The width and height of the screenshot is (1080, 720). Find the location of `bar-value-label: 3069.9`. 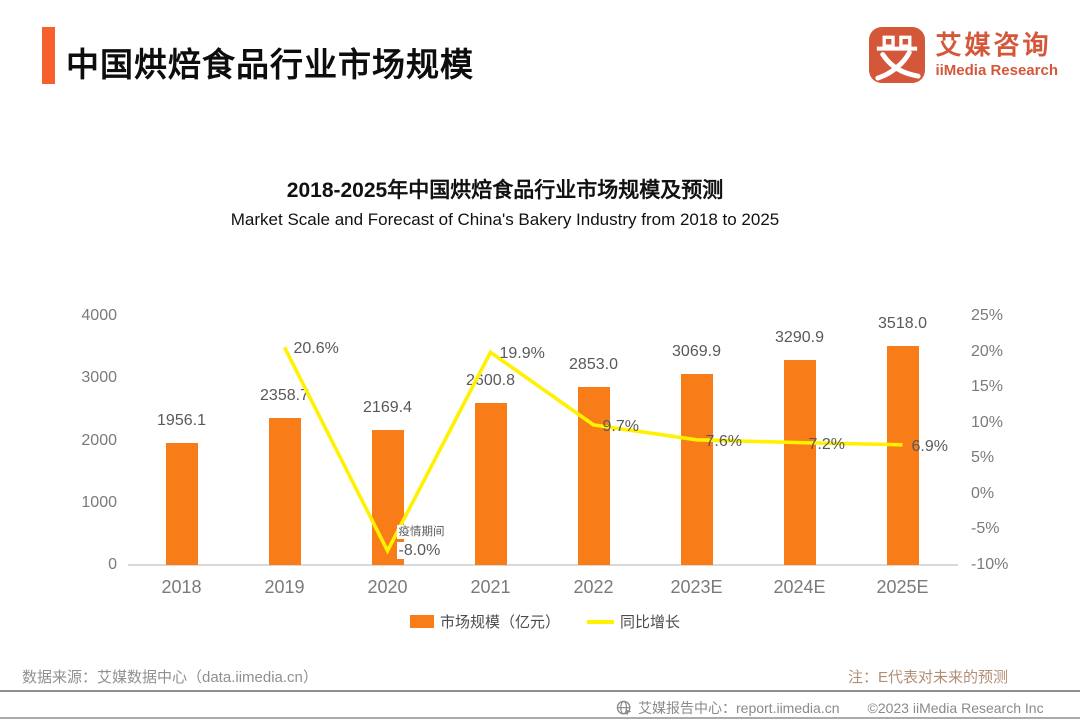

bar-value-label: 3069.9 is located at coordinates (696, 351).